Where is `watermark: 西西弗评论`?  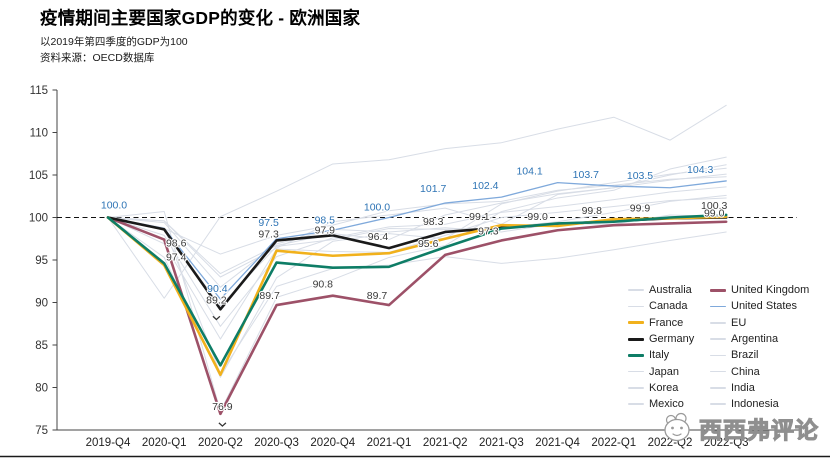
watermark: 西西弗评论 is located at coordinates (739, 428).